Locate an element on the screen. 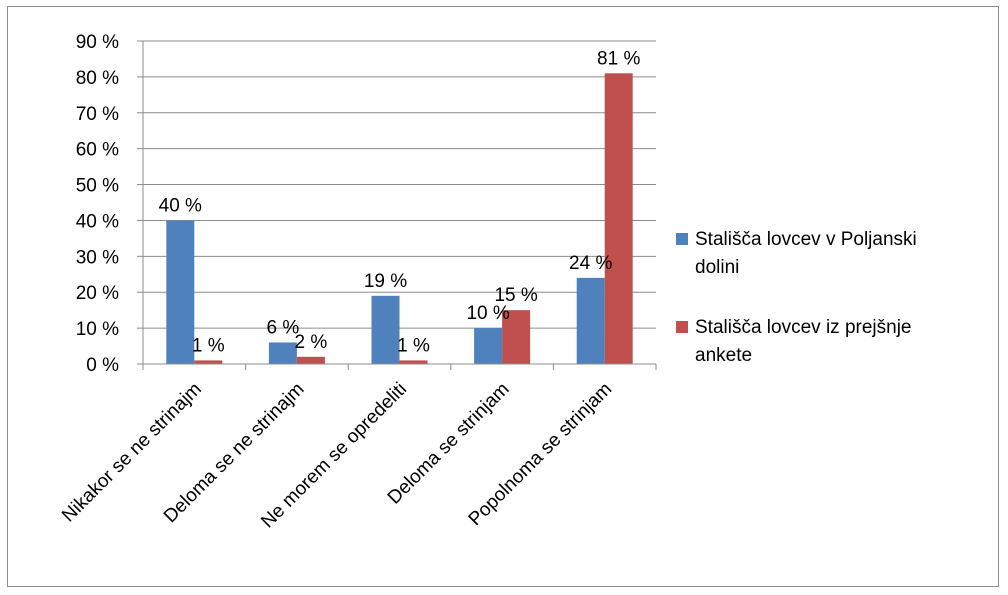 The image size is (1008, 595). data-label: 24 % is located at coordinates (590, 263).